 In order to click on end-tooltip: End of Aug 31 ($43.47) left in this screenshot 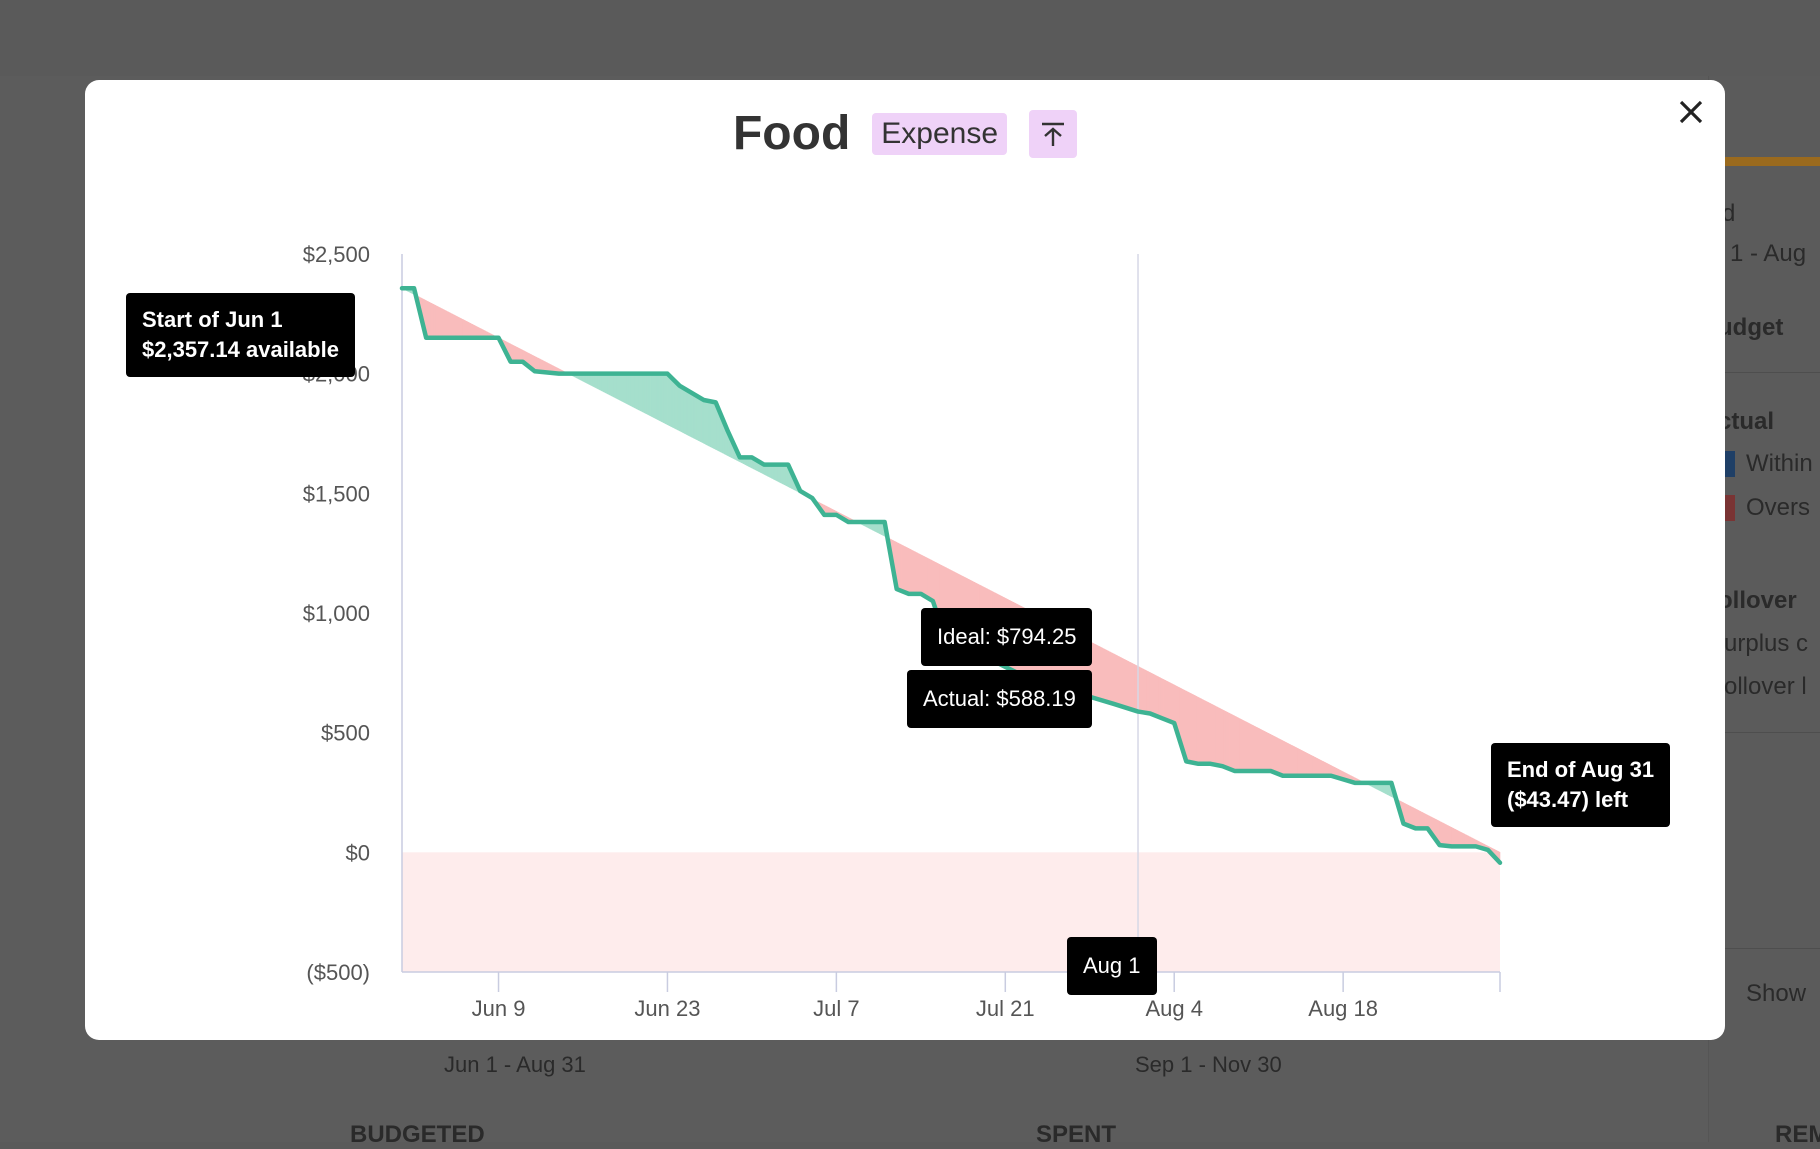, I will do `click(1581, 785)`.